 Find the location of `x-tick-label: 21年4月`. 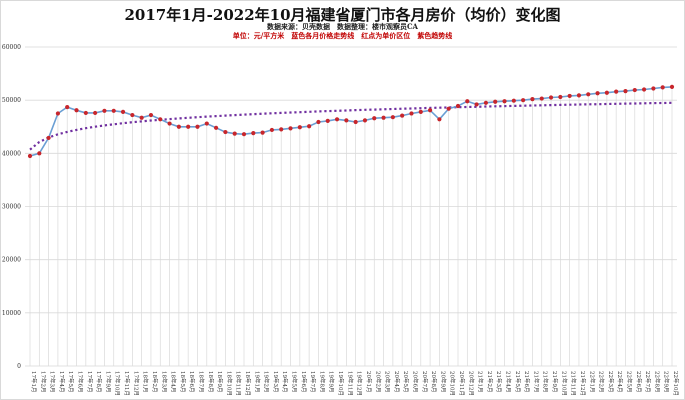

x-tick-label: 21年4月 is located at coordinates (509, 382).